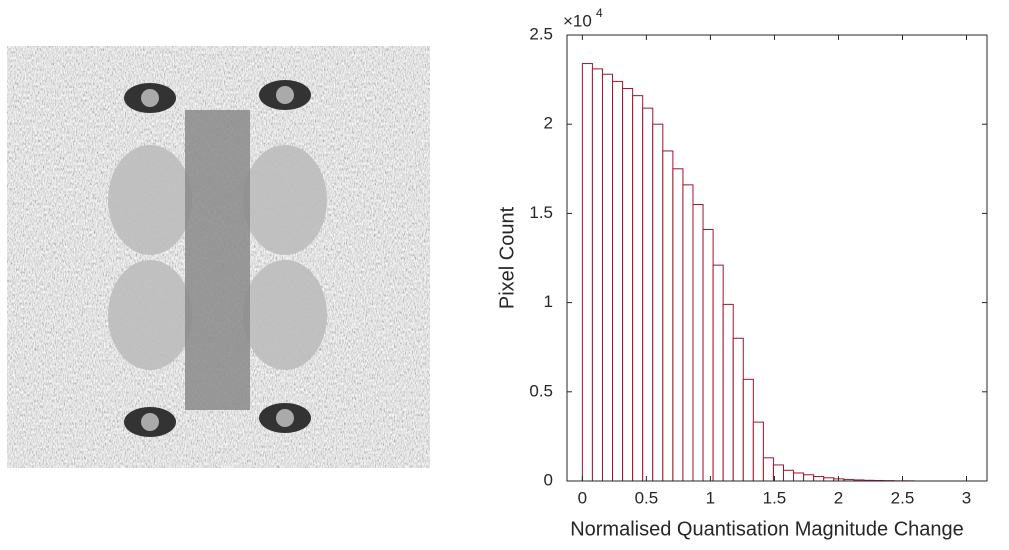 This screenshot has width=1009, height=550. Describe the element at coordinates (541, 390) in the screenshot. I see `y-tick-label: 0.5` at that location.